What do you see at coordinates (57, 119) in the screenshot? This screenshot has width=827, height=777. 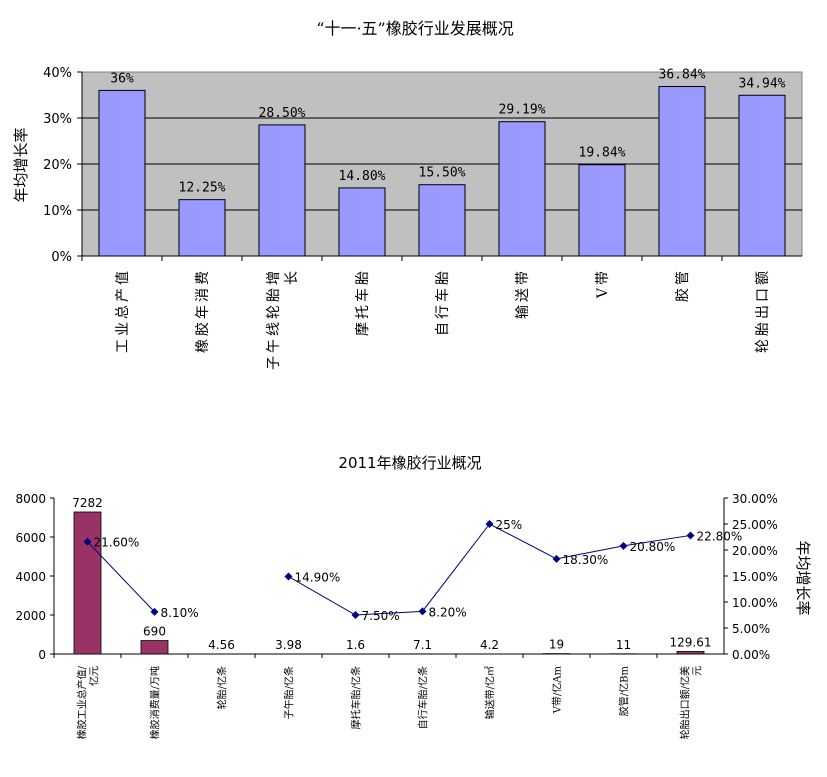 I see `chart-1-y-tick-label: 30%` at bounding box center [57, 119].